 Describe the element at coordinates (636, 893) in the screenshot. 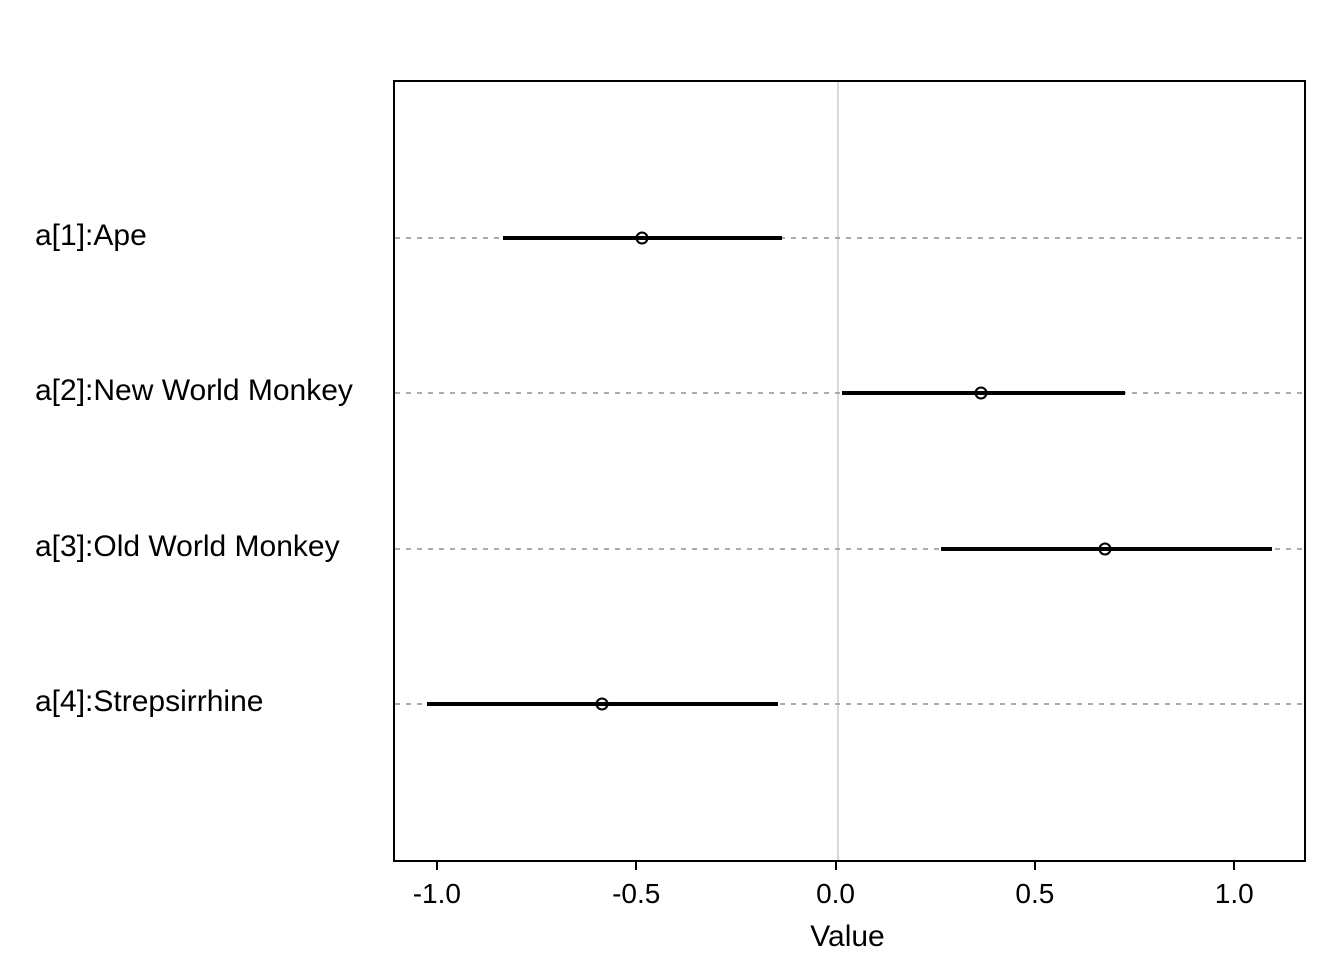

I see `axis-tick-label: -0.5` at that location.